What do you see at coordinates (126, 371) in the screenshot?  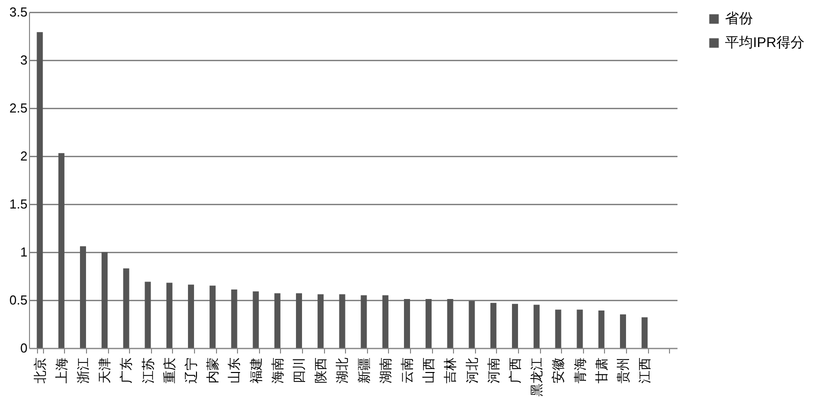 I see `x-tick-label: 广东` at bounding box center [126, 371].